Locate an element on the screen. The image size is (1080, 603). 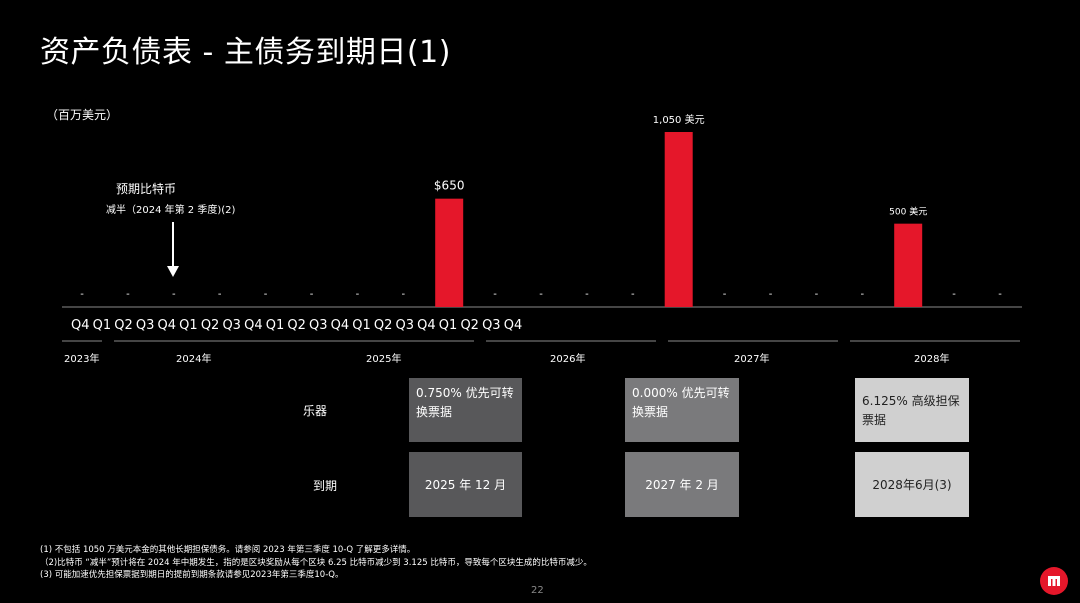
year-label-2028: 2028年 is located at coordinates (932, 359).